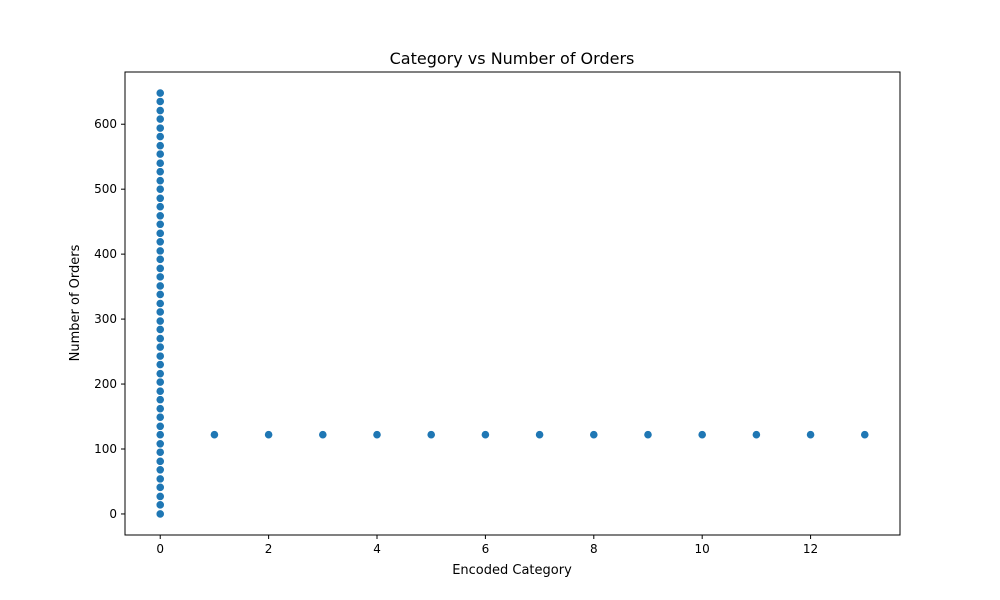 The width and height of the screenshot is (1000, 600). What do you see at coordinates (512, 58) in the screenshot?
I see `chart-title: Category vs Number of Orders` at bounding box center [512, 58].